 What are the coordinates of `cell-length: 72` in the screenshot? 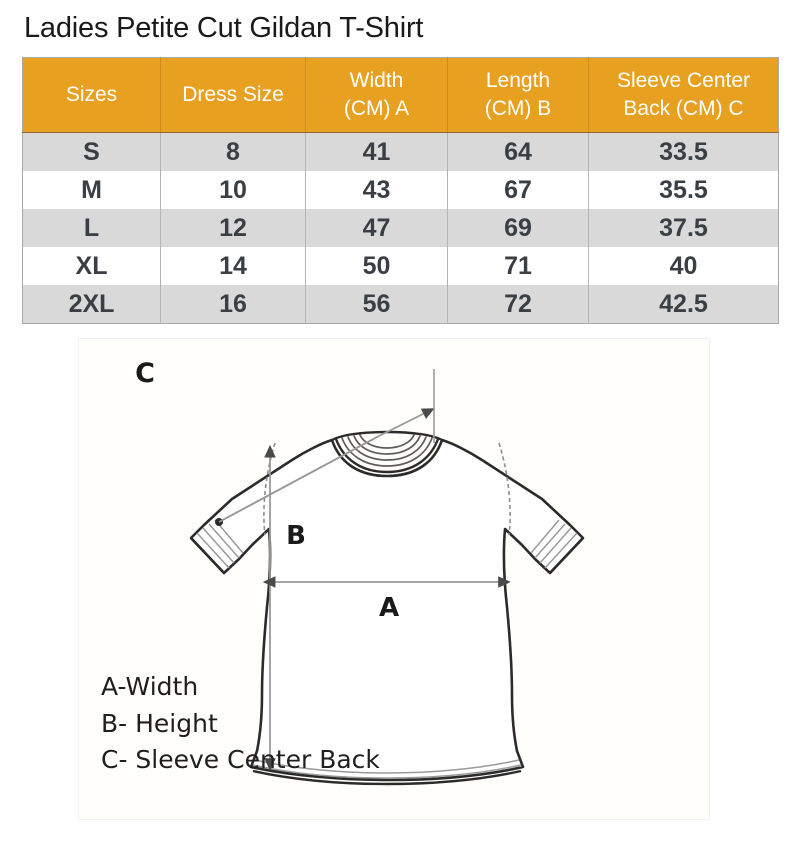 It's located at (518, 304).